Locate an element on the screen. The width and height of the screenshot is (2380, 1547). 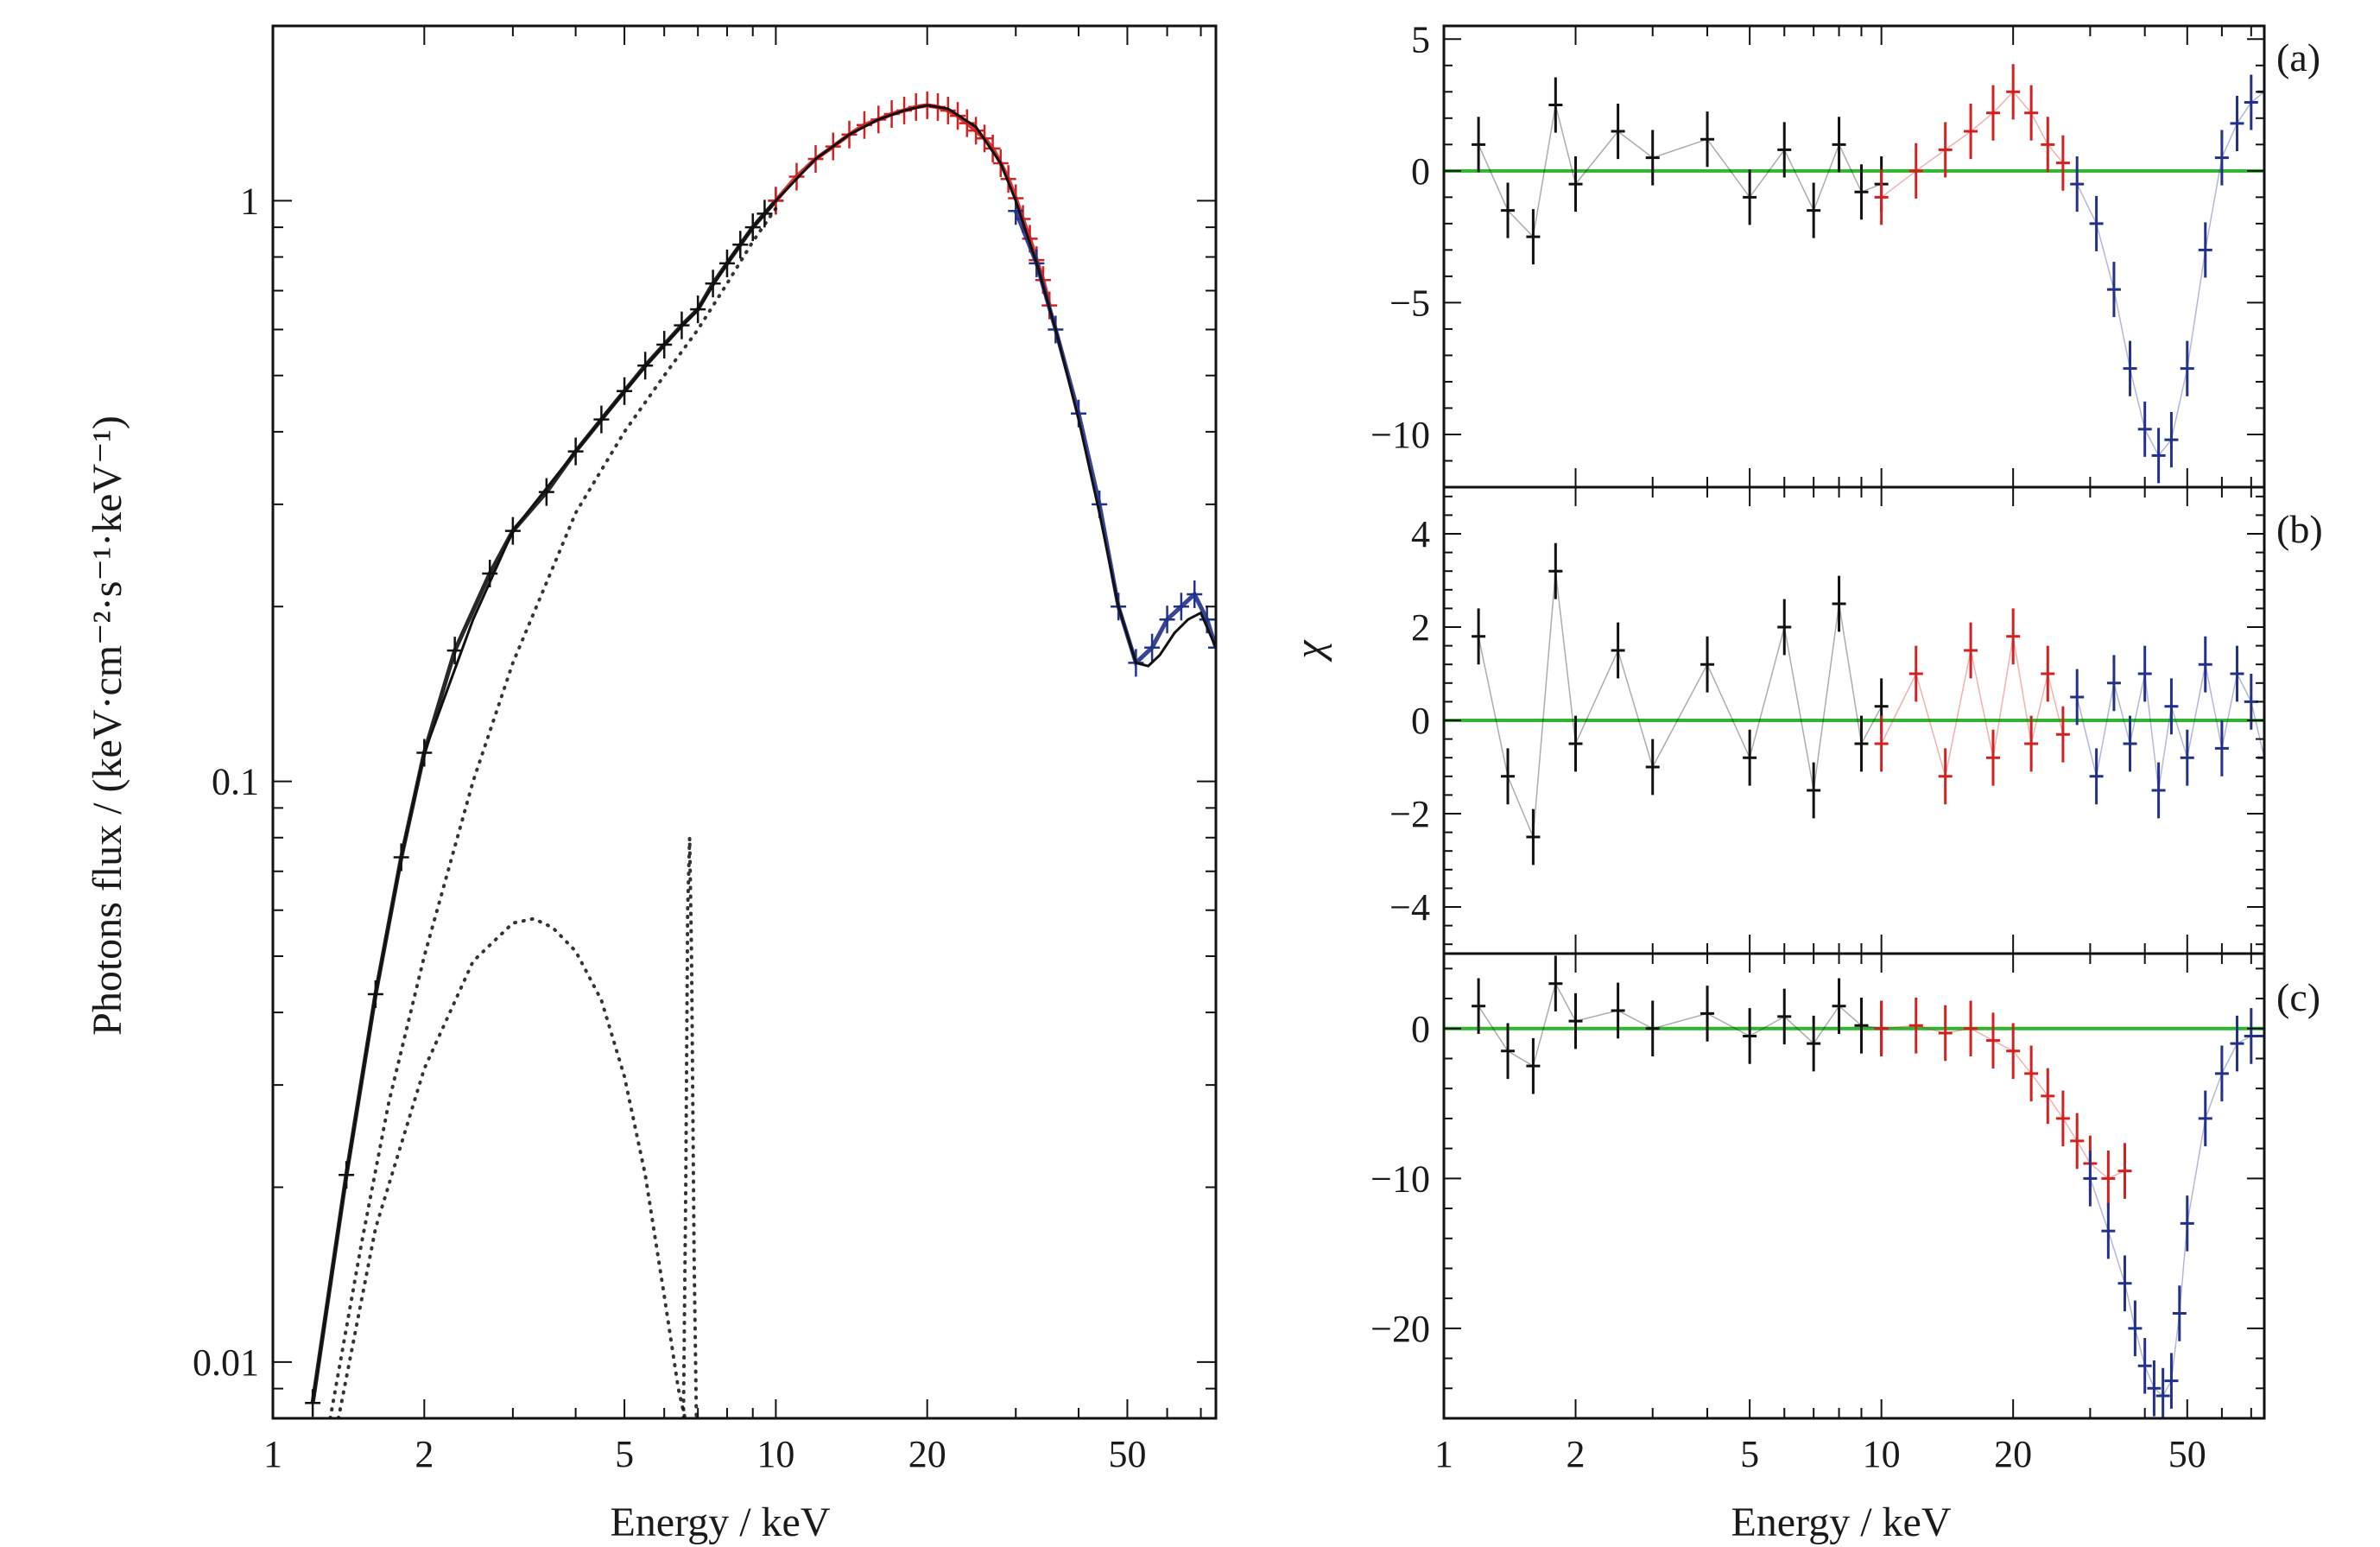
spectrum-x-axis-label: Energy / keV is located at coordinates (720, 1522).